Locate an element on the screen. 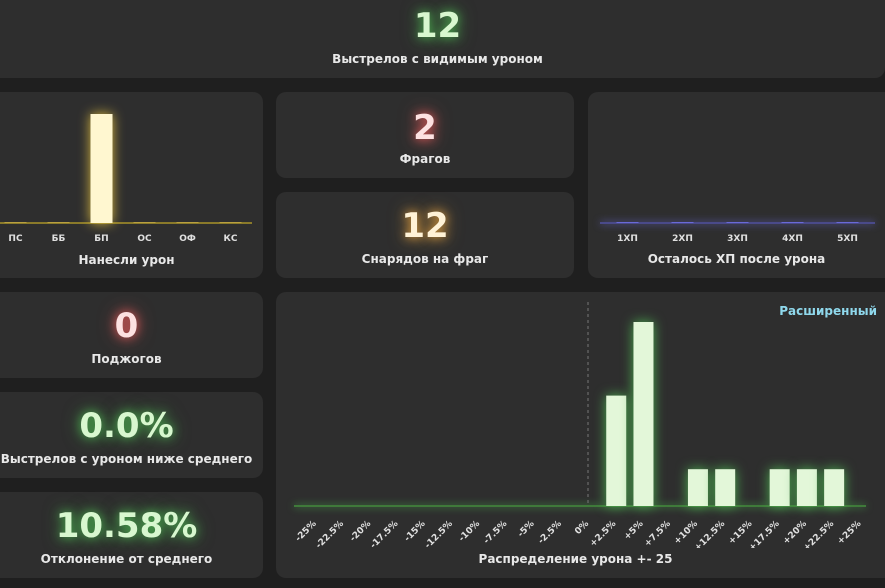 This screenshot has height=588, width=885. frags-card: 2 Фрагов is located at coordinates (425, 135).